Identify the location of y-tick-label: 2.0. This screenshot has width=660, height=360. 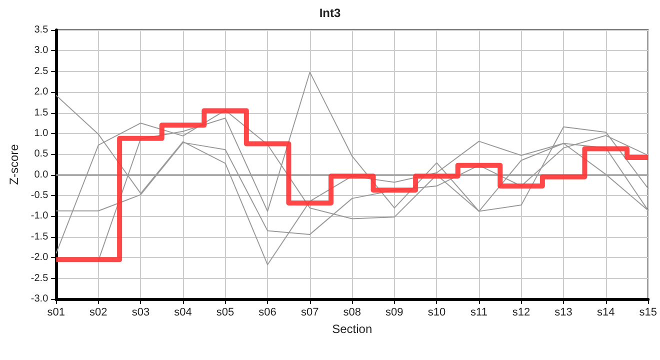
(41, 92).